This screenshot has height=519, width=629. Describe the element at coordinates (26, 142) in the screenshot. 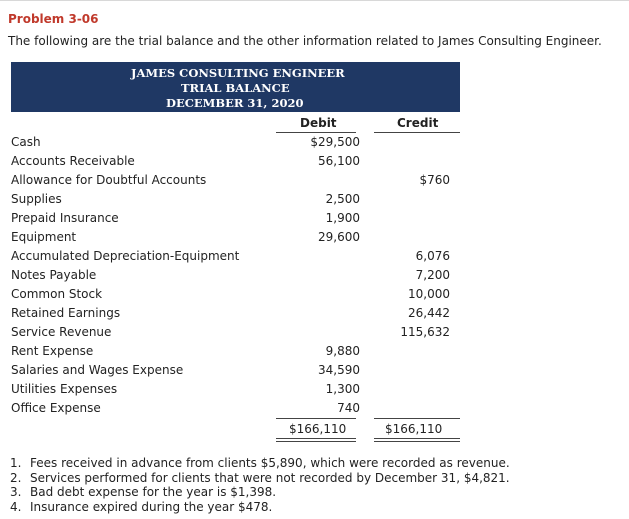

I see `account-name: Cash` at that location.